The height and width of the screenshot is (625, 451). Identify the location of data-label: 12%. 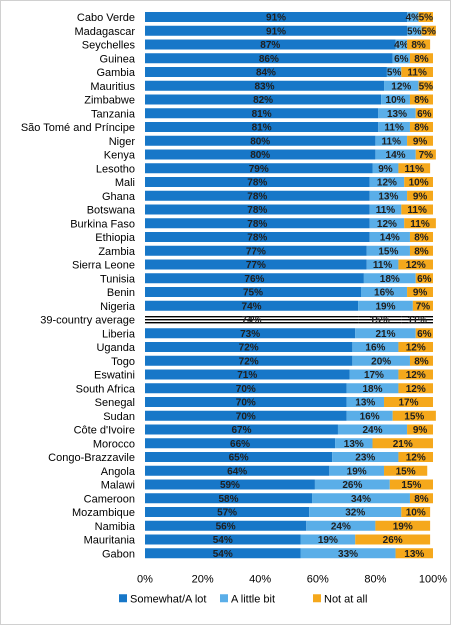
(416, 389).